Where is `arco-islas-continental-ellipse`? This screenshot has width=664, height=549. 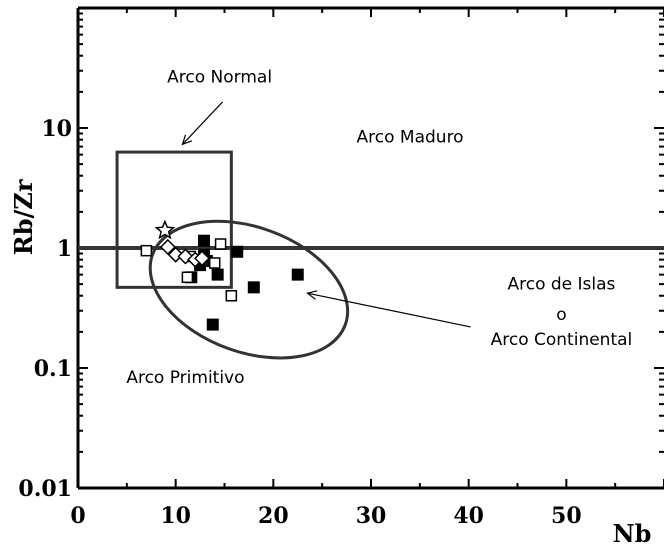
arco-islas-continental-ellipse is located at coordinates (249, 289).